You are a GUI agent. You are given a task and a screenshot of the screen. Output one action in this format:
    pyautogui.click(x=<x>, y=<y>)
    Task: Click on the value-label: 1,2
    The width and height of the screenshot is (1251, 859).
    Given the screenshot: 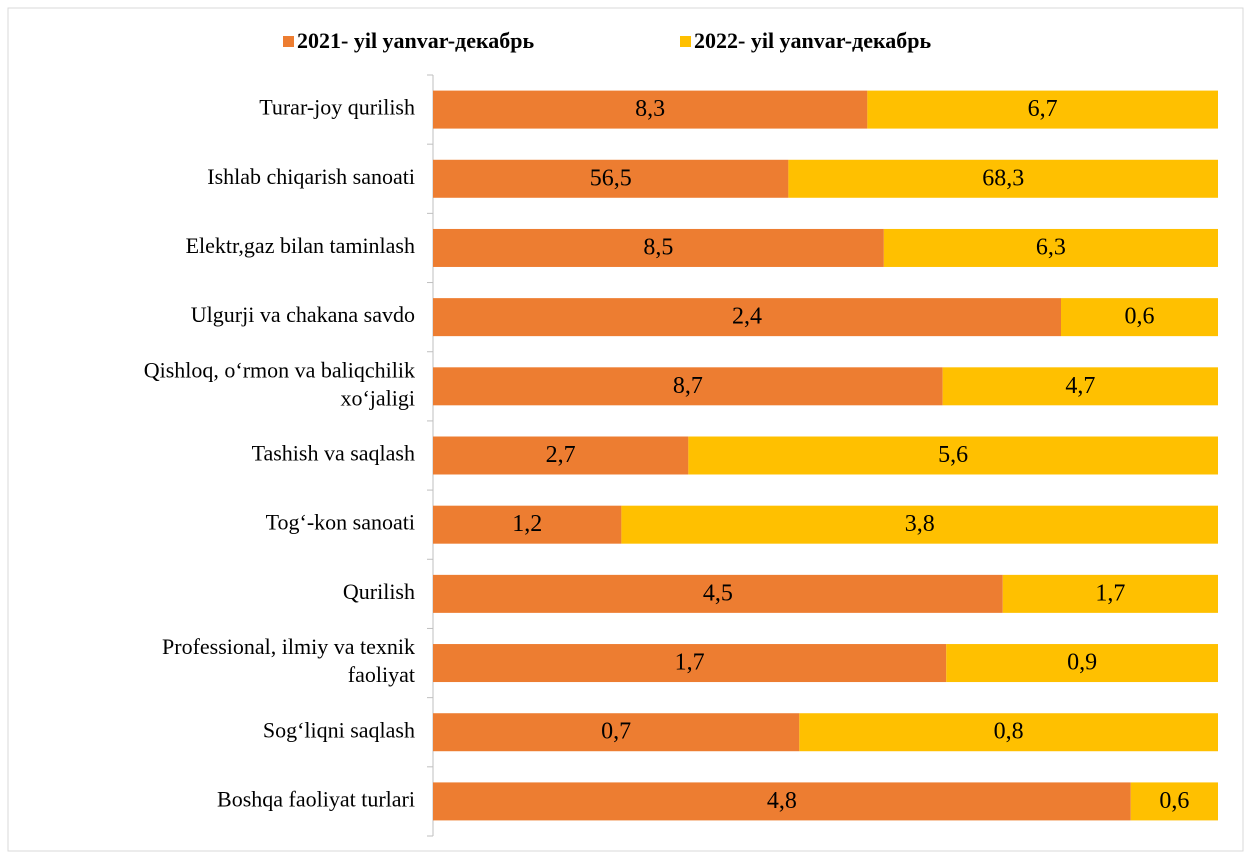 What is the action you would take?
    pyautogui.click(x=527, y=524)
    